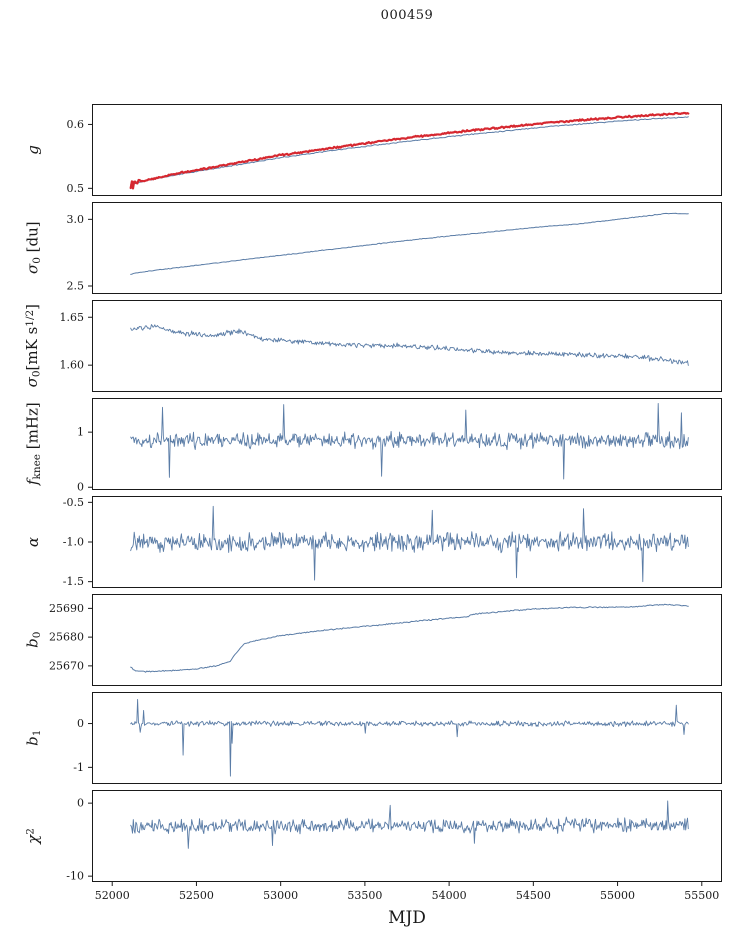 The width and height of the screenshot is (729, 944). What do you see at coordinates (701, 895) in the screenshot?
I see `x-tick-label: 55500` at bounding box center [701, 895].